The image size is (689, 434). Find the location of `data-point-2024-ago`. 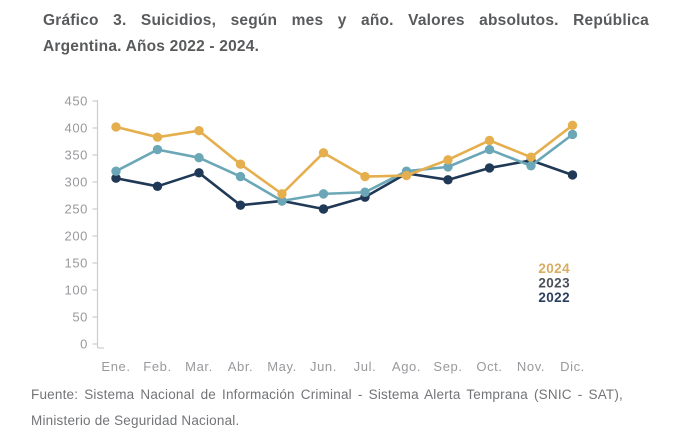

data-point-2024-ago is located at coordinates (406, 175).